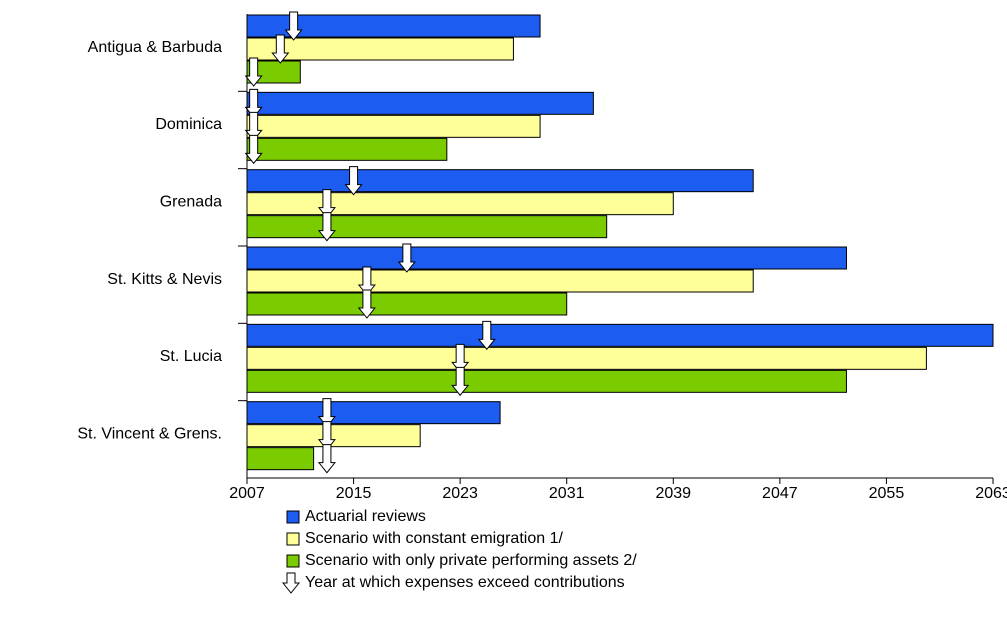 This screenshot has height=639, width=1007. What do you see at coordinates (365, 516) in the screenshot?
I see `legend-label: Actuarial reviews` at bounding box center [365, 516].